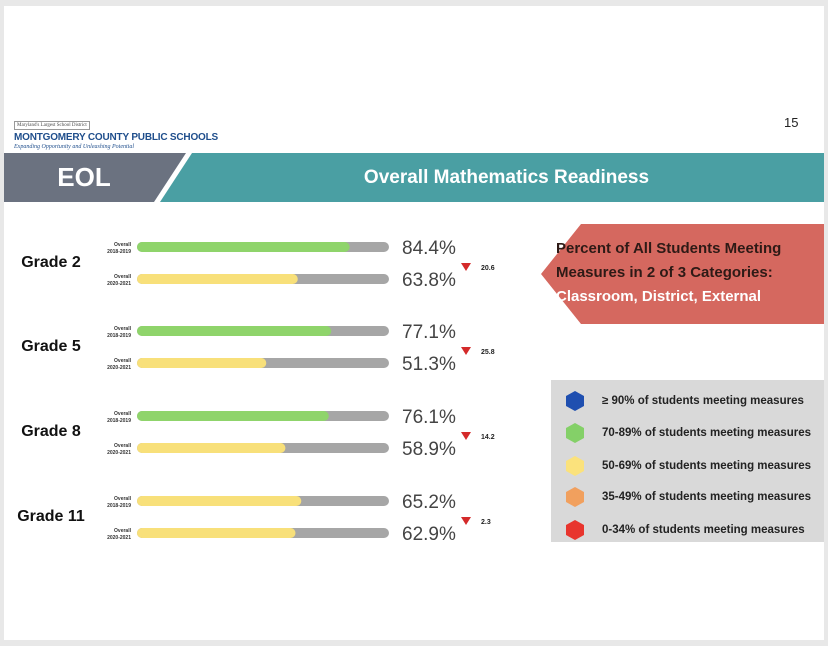  What do you see at coordinates (486, 522) in the screenshot?
I see `change-label: 2.3` at bounding box center [486, 522].